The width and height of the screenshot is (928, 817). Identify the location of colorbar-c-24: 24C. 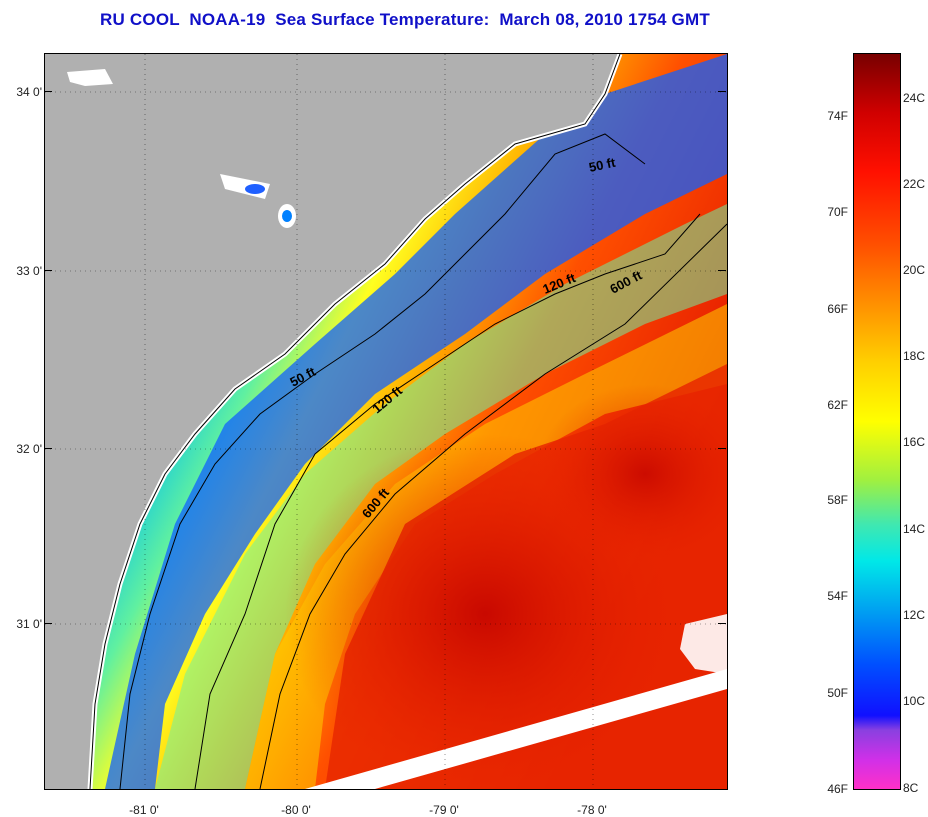
(914, 98).